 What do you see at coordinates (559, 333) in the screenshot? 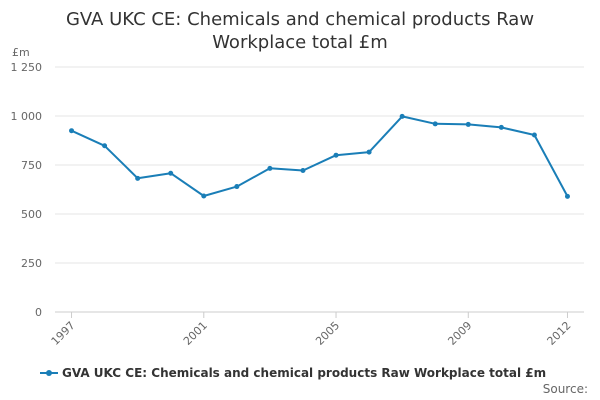
I see `x-tick-label: 2012` at bounding box center [559, 333].